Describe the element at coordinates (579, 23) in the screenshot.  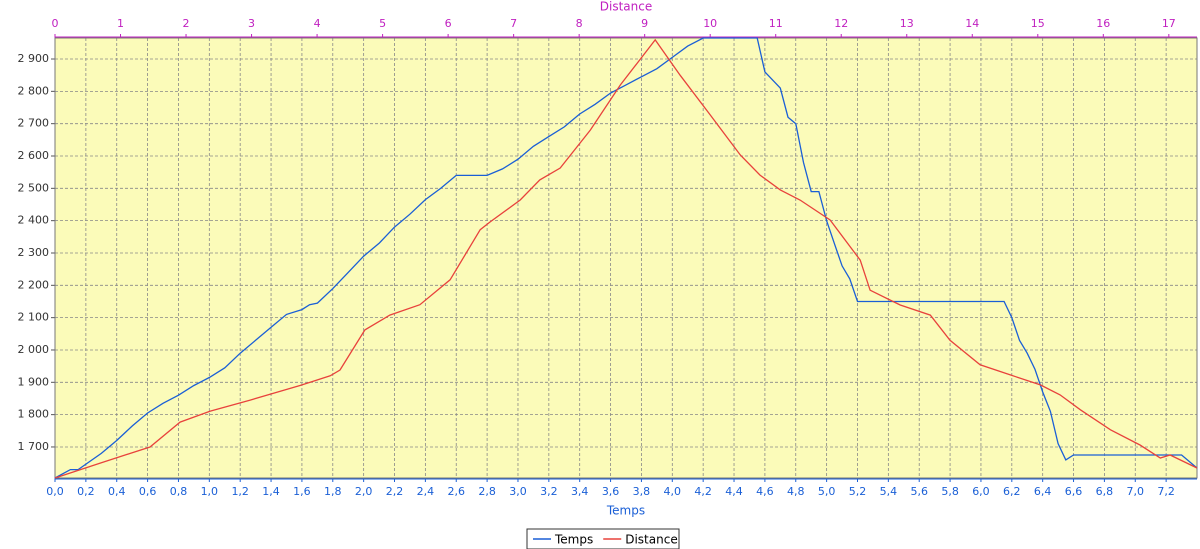
I see `x2-tick-label: 8` at that location.